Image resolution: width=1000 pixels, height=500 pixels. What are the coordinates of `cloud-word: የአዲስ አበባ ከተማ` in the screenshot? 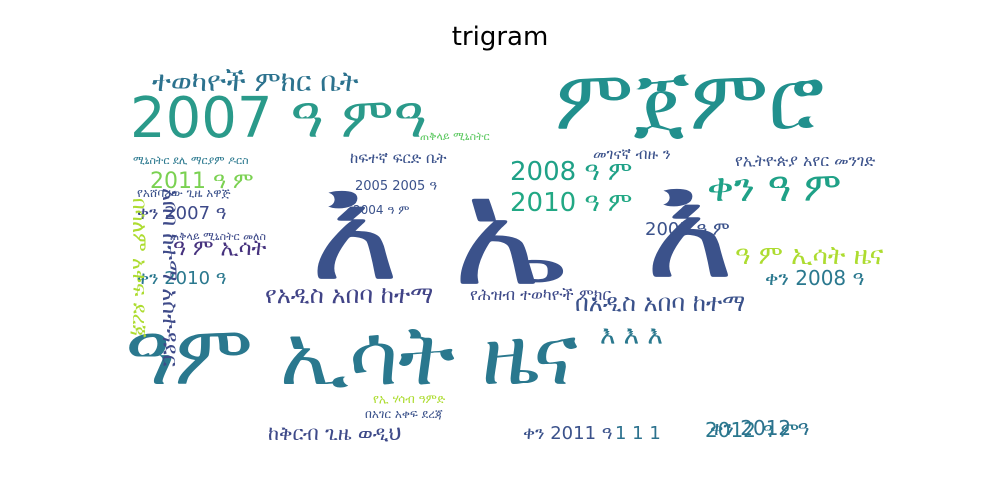 It's located at (349, 295).